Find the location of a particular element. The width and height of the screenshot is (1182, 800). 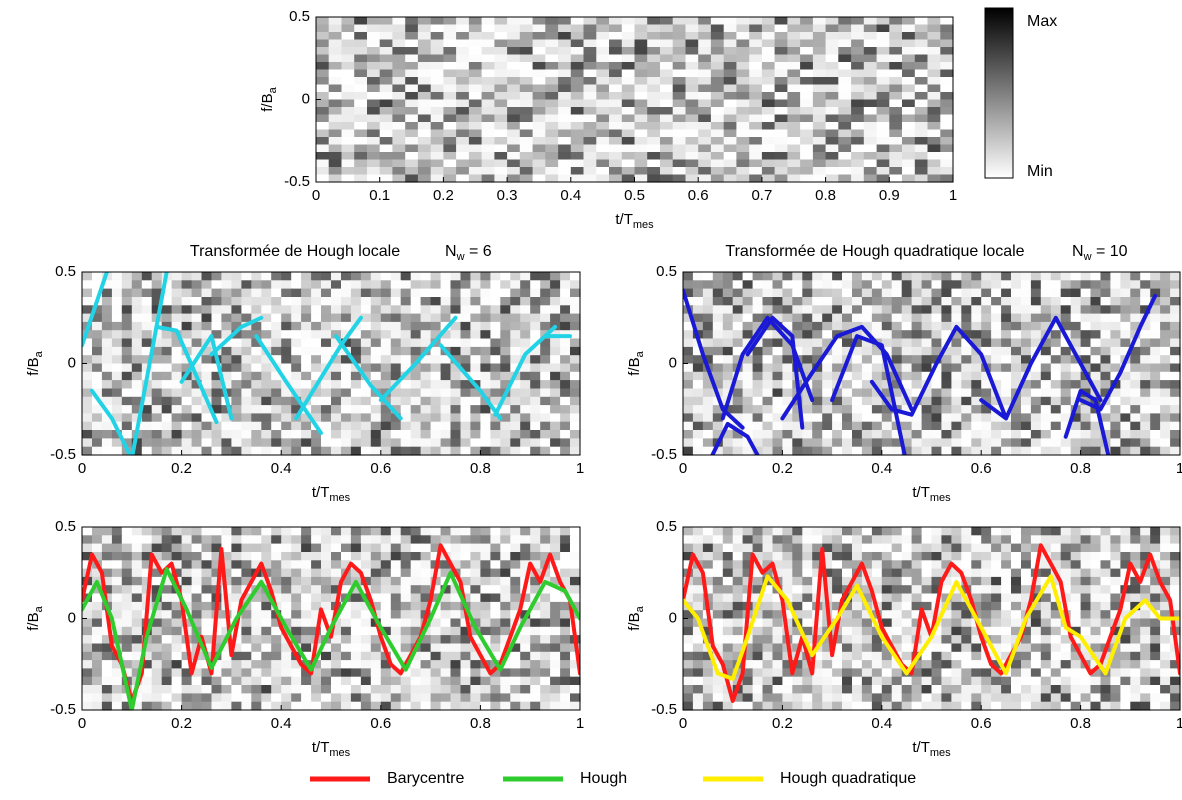

x-tick-label: 0.9 is located at coordinates (889, 195).